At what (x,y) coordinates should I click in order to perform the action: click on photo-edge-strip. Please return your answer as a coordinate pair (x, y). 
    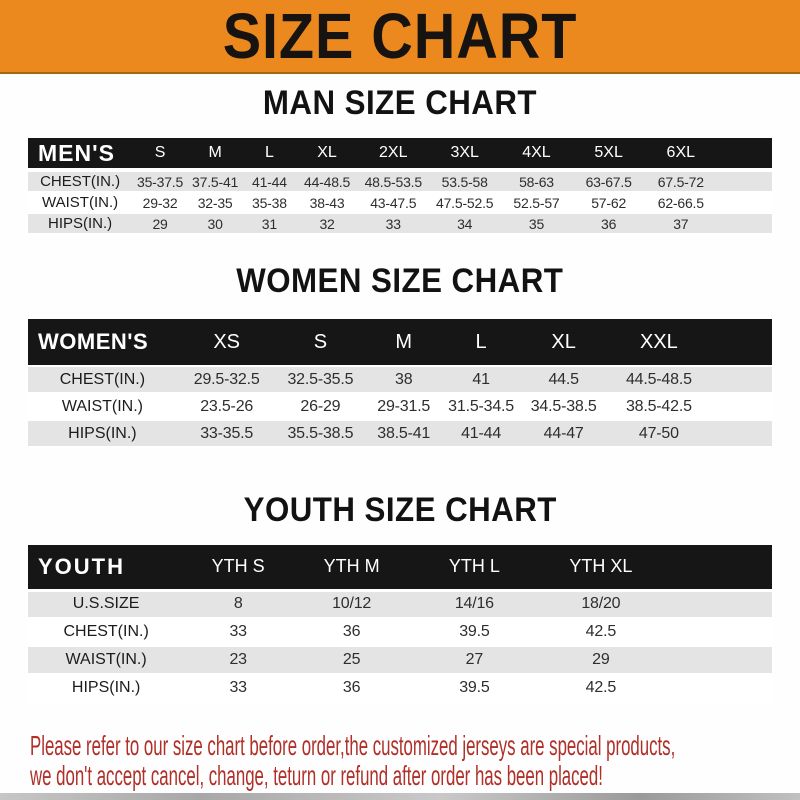
    Looking at the image, I should click on (400, 796).